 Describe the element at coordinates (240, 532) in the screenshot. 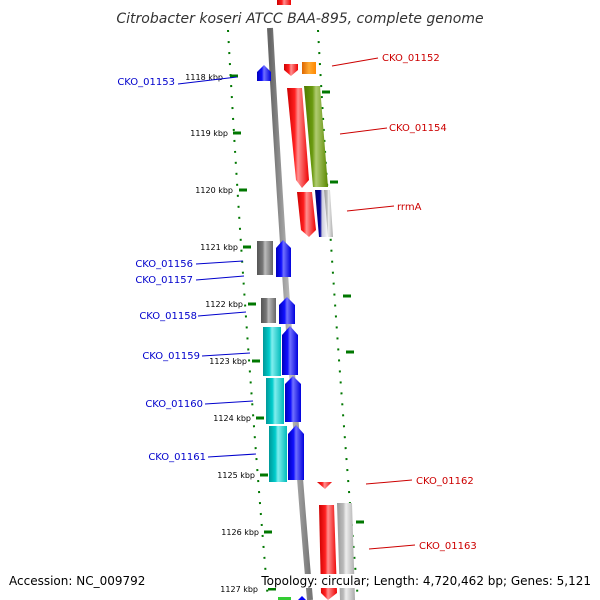

I see `kbp-label: 1126 kbp` at that location.